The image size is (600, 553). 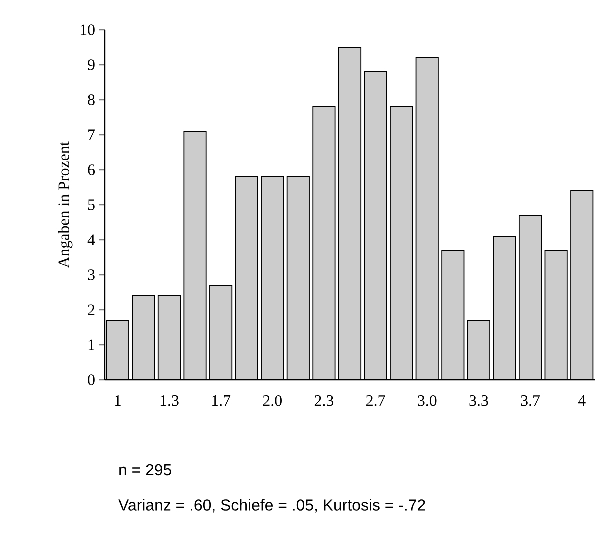 What do you see at coordinates (427, 400) in the screenshot?
I see `x-tick-label: 3.0` at bounding box center [427, 400].